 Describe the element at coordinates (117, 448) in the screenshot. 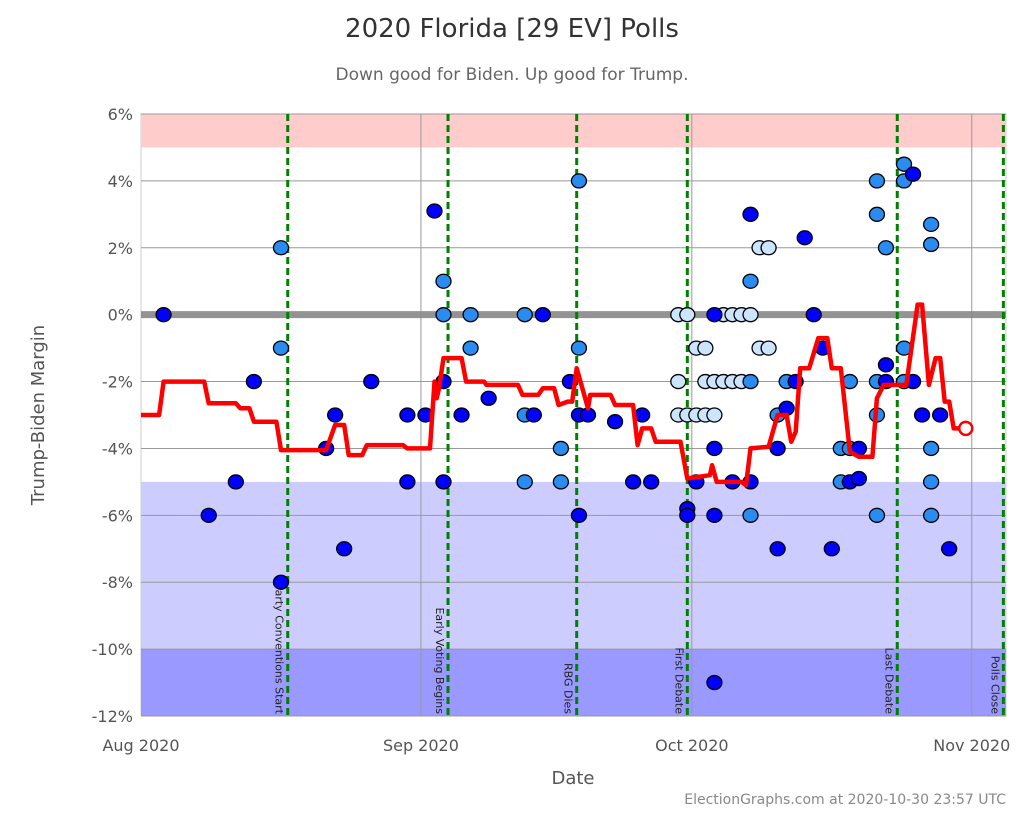

I see `y-tick-label: -4%` at that location.